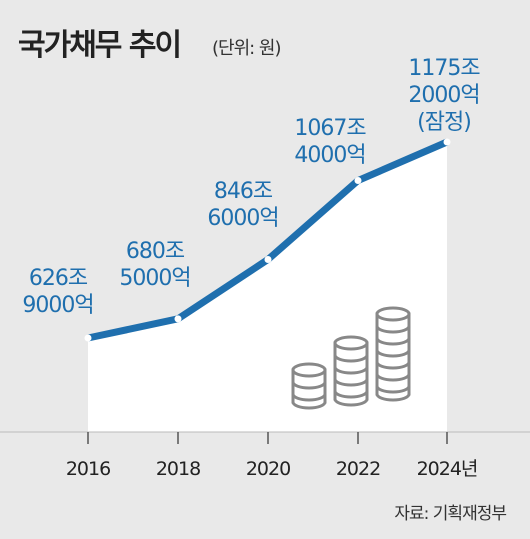 This screenshot has width=530, height=539. Describe the element at coordinates (247, 48) in the screenshot. I see `unit-label: (단위: 원)` at that location.